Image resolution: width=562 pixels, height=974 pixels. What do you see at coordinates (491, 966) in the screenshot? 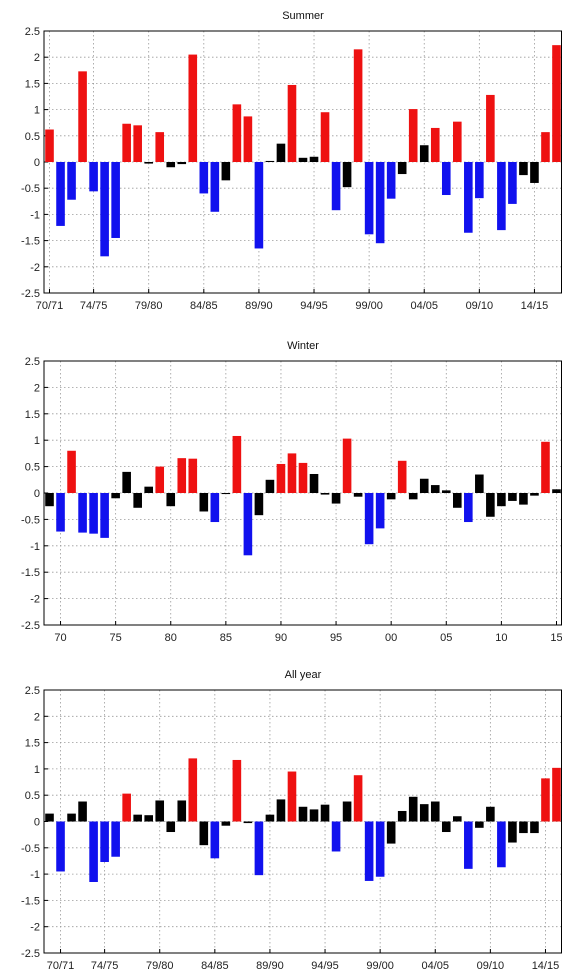
I see `x-tick-label: 09/10` at bounding box center [491, 966].